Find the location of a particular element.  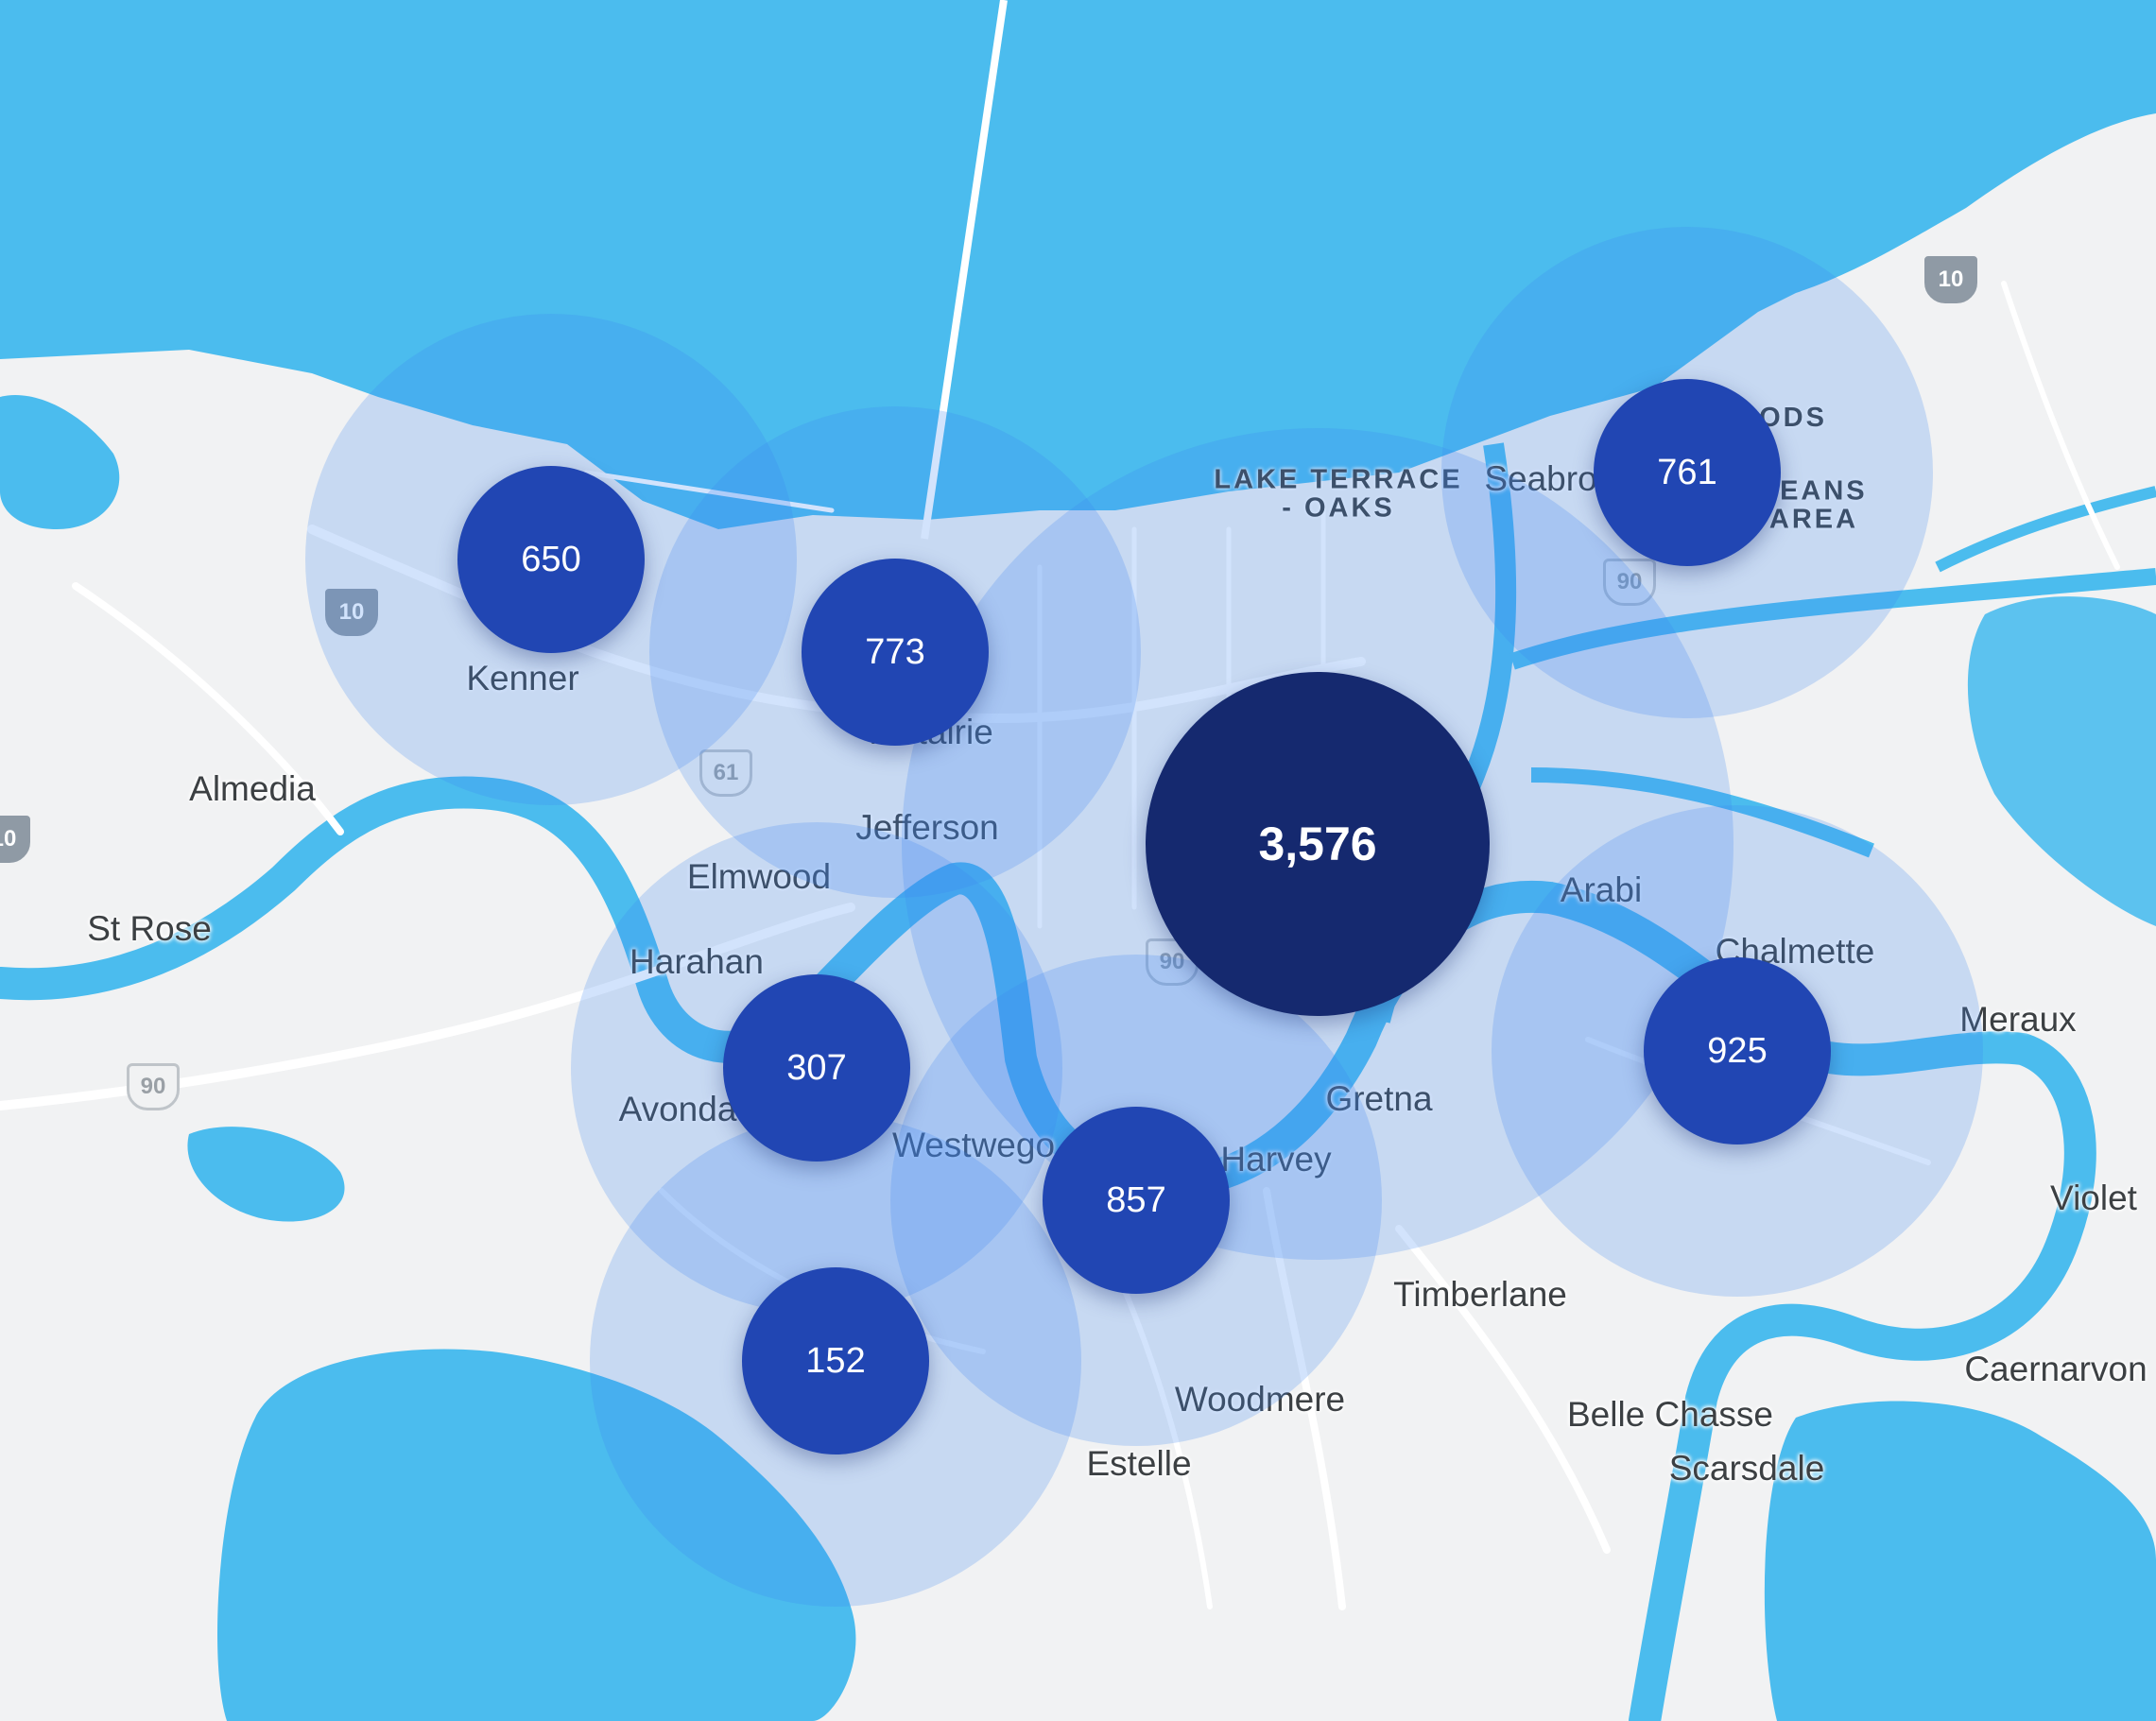

cluster-marker-lake-cataouatche: 152 is located at coordinates (835, 1360).